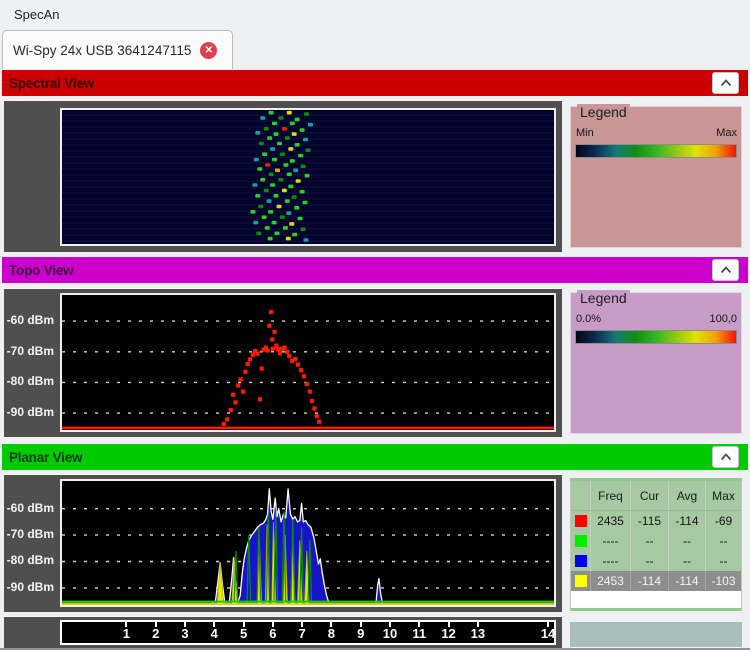  Describe the element at coordinates (723, 581) in the screenshot. I see `cell-max: -103` at that location.